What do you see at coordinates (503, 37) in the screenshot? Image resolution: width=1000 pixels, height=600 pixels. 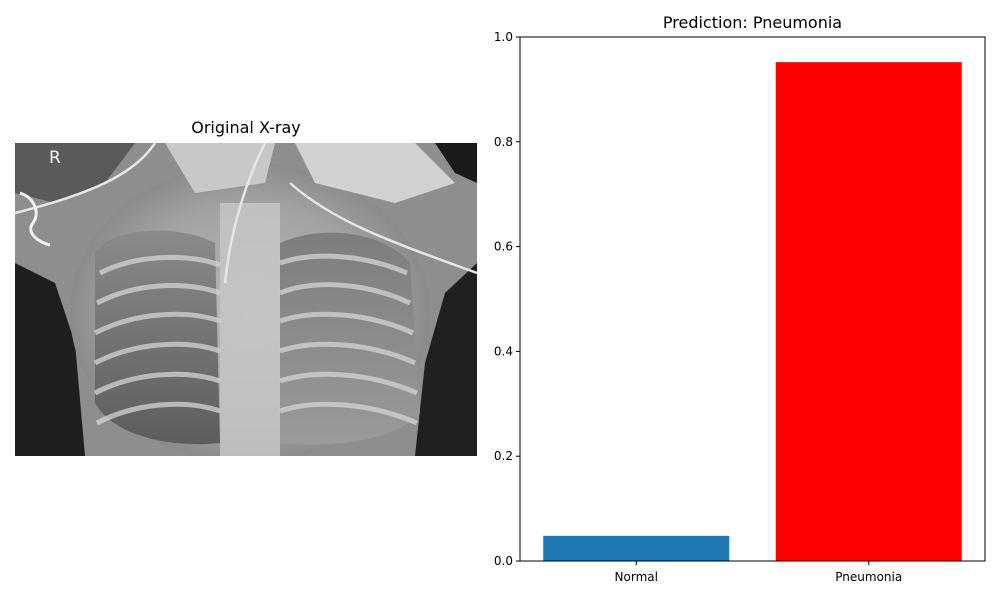 I see `y-tick-label: 1.0` at bounding box center [503, 37].